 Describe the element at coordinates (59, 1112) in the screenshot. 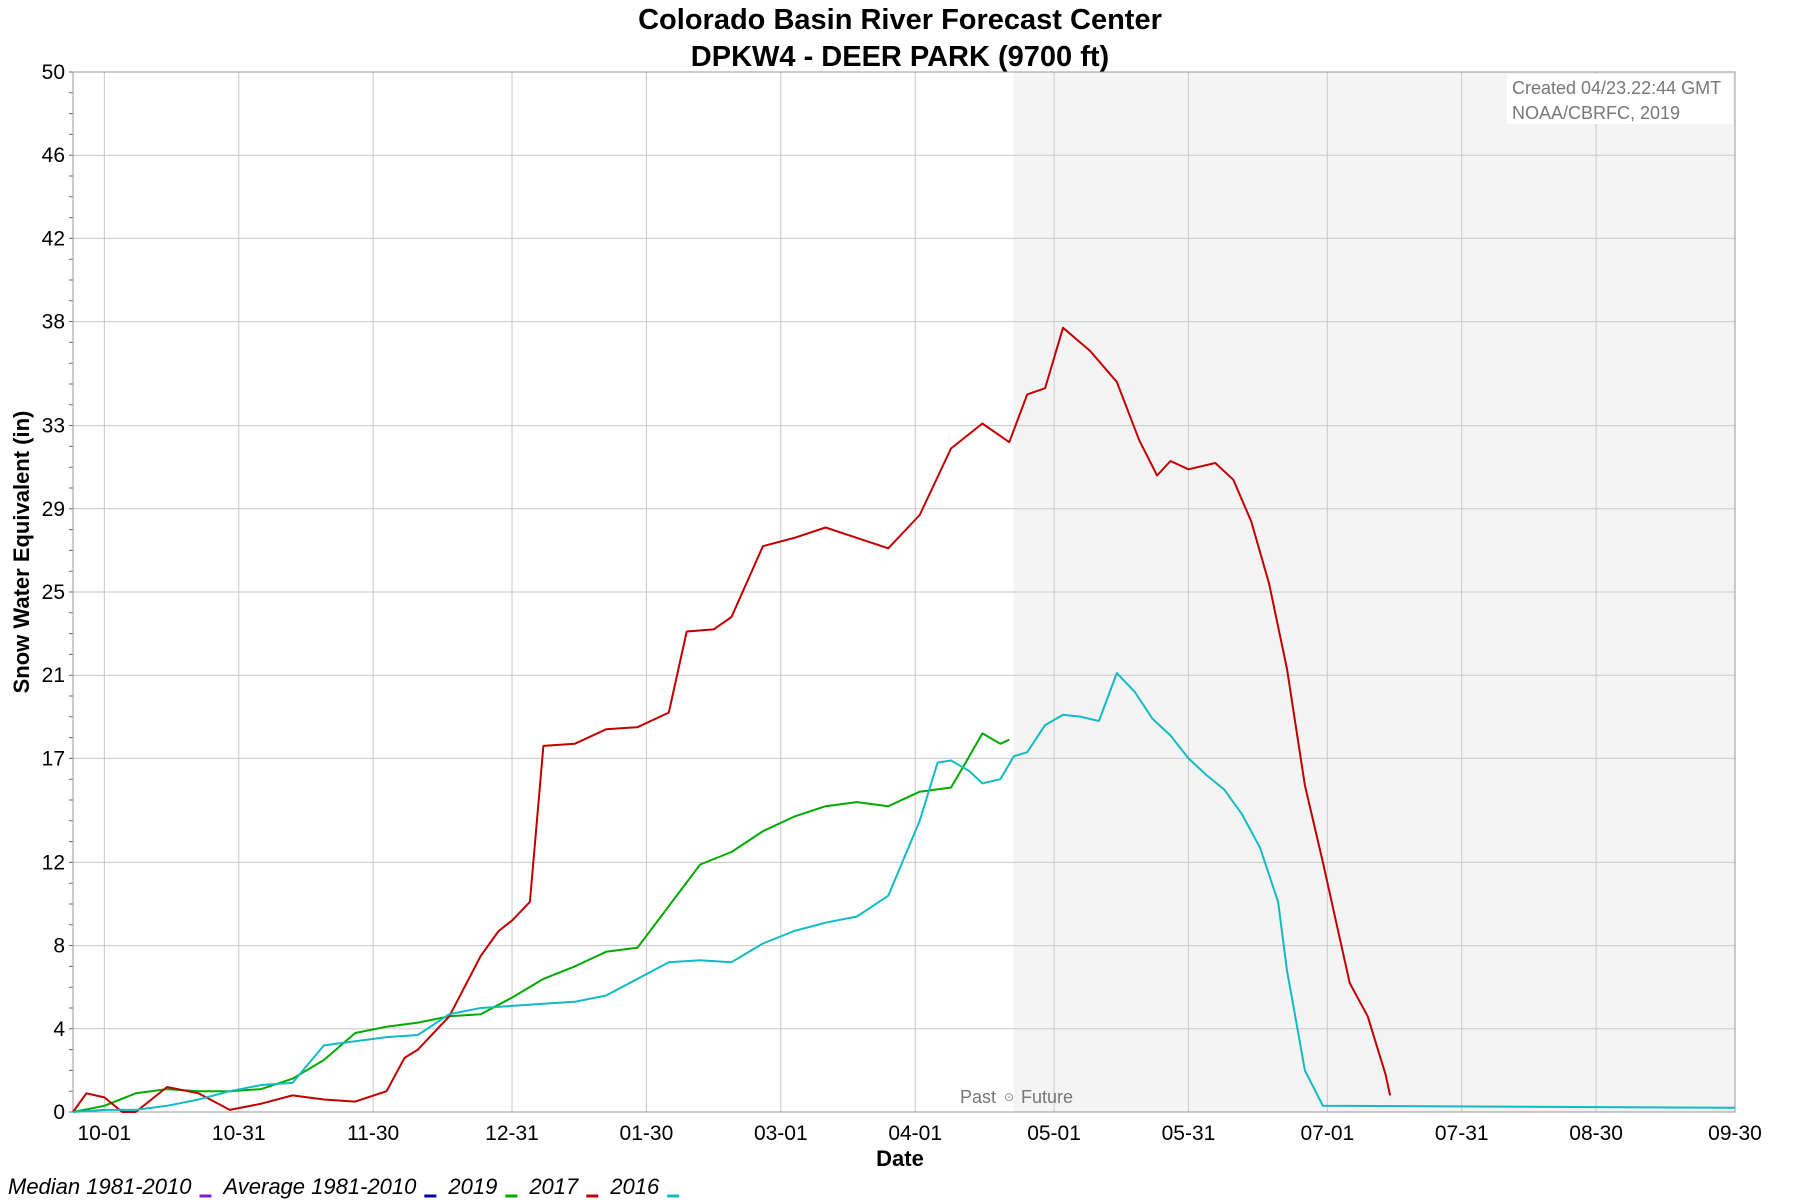

I see `y-tick-label: 0` at that location.